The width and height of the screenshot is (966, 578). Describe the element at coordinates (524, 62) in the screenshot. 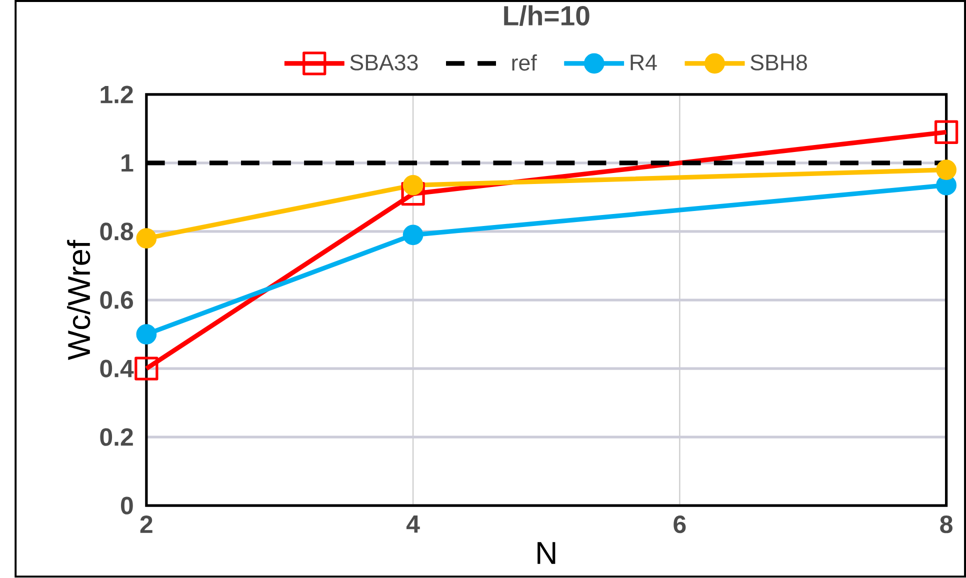

I see `legend-label: ref` at that location.